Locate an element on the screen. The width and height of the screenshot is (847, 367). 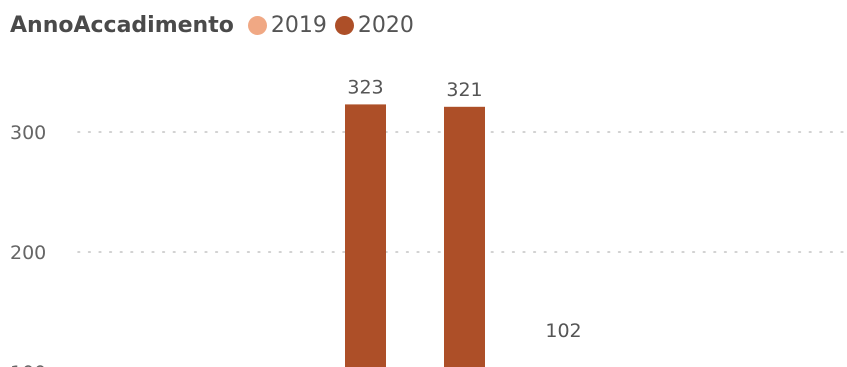
y-tick-label: 200 is located at coordinates (28, 253).